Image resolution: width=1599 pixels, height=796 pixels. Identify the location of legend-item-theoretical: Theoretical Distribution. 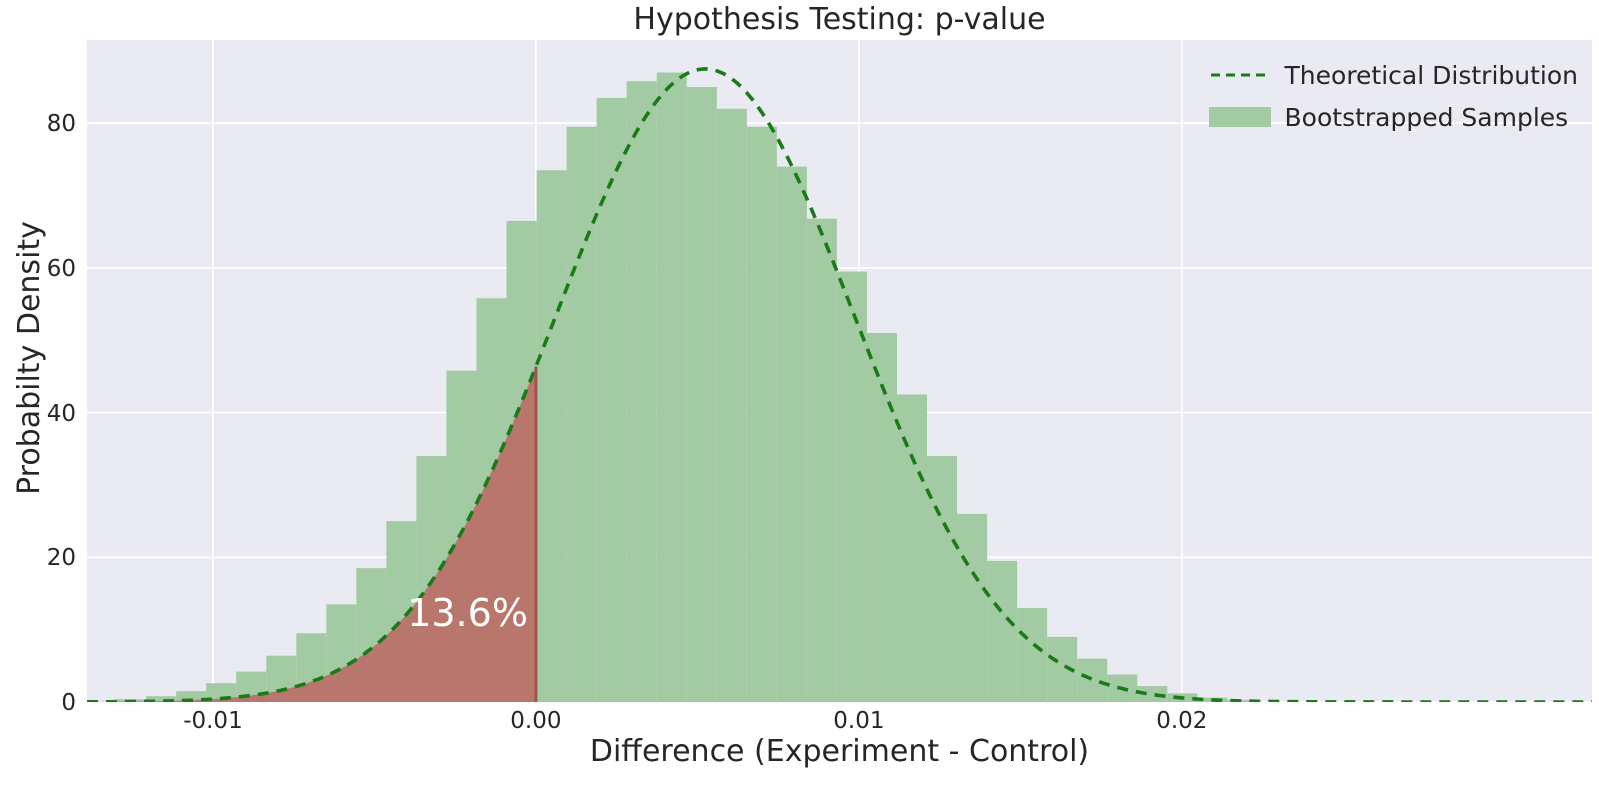
(1393, 75).